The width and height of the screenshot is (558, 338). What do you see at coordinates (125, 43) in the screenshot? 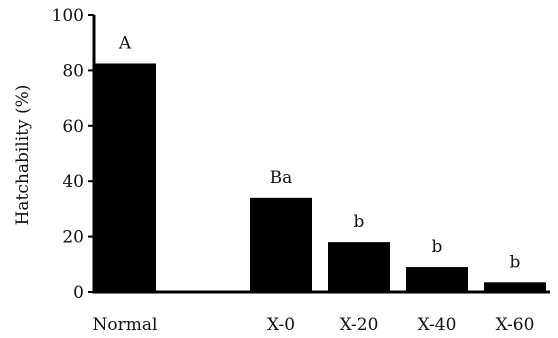
I see `significance-label: A` at bounding box center [125, 43].